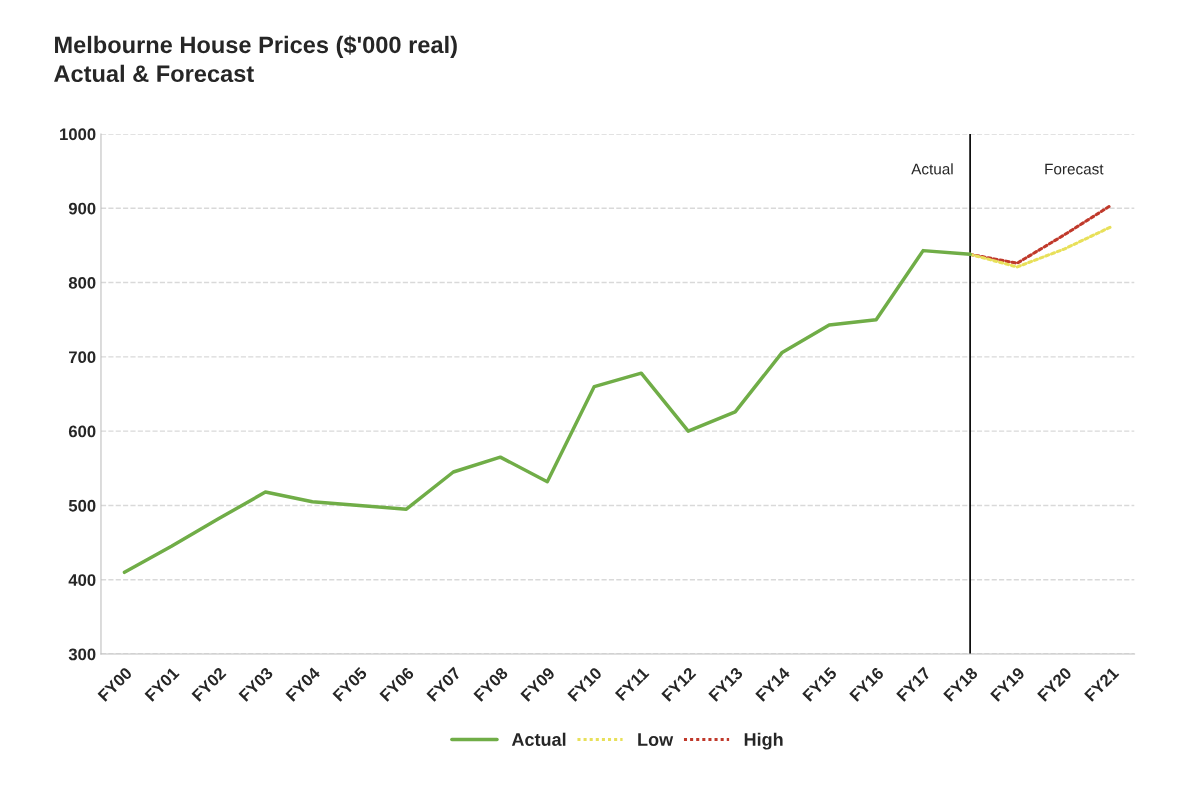 This screenshot has height=788, width=1188. I want to click on legend-label: Actual, so click(538, 739).